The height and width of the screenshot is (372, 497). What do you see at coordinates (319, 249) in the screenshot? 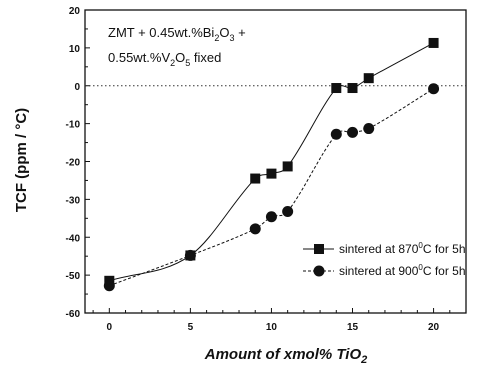
I see `legend-marker-square` at bounding box center [319, 249].